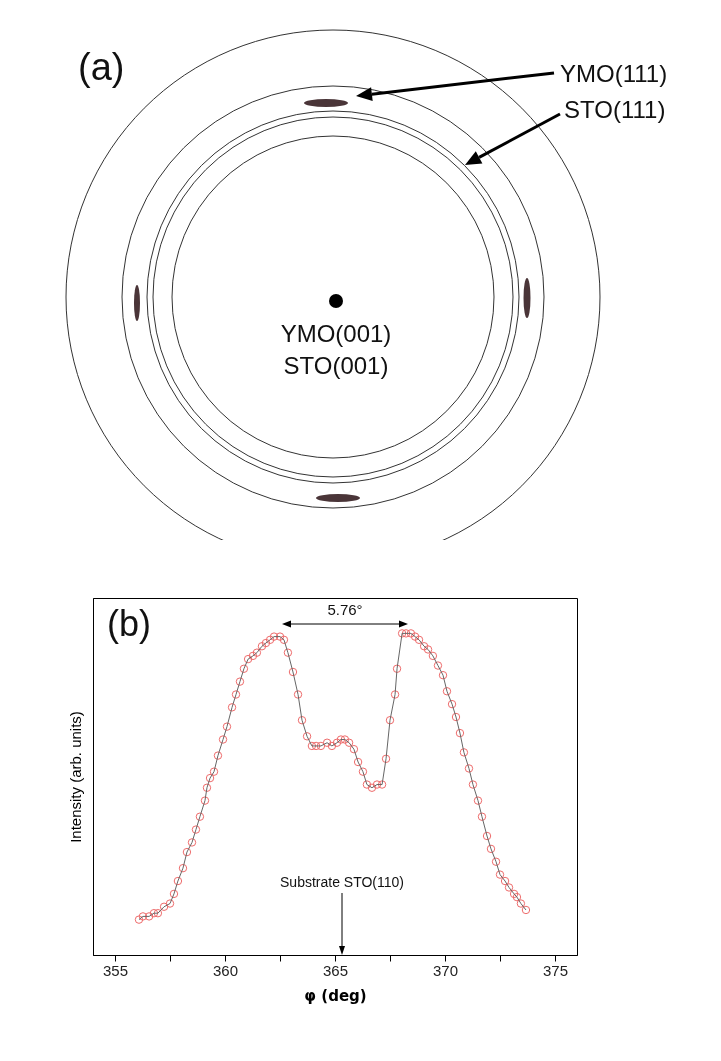 The height and width of the screenshot is (1061, 721). Describe the element at coordinates (335, 995) in the screenshot. I see `x-axis-title: φ (deg)` at that location.